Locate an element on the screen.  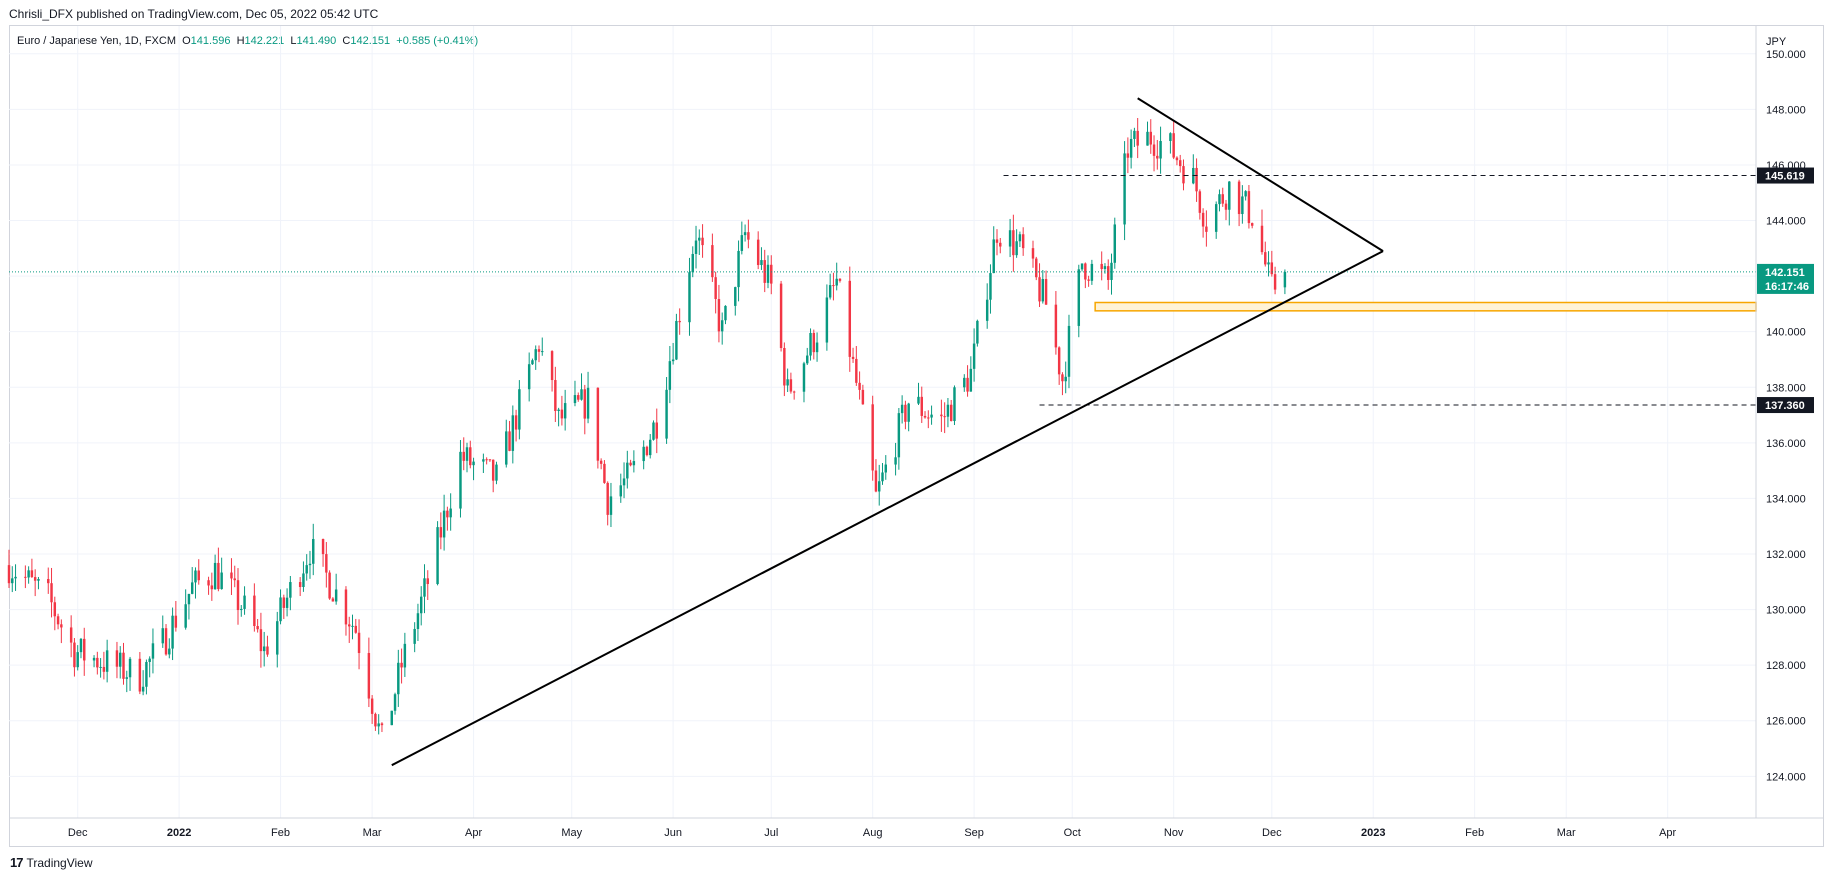
y-tick-label: 124.000 is located at coordinates (1786, 777).